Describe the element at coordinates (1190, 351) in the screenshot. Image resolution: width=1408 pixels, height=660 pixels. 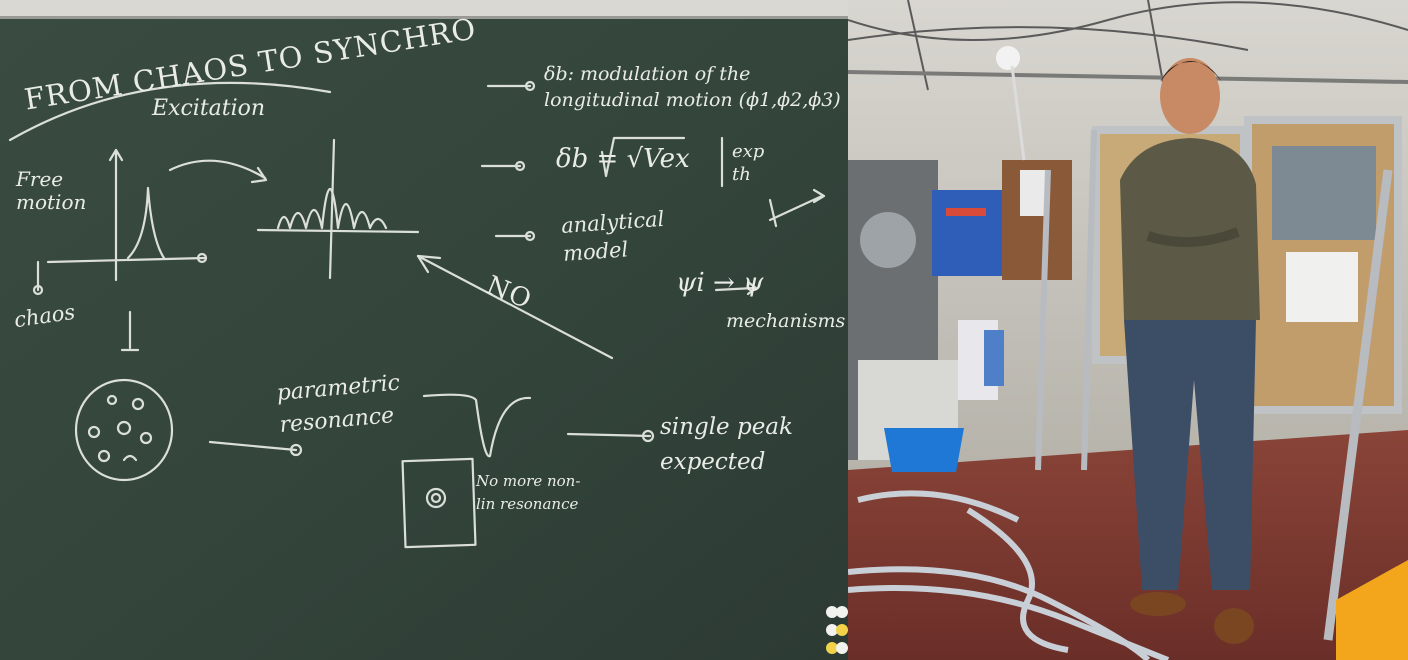
I see `person-icon` at that location.